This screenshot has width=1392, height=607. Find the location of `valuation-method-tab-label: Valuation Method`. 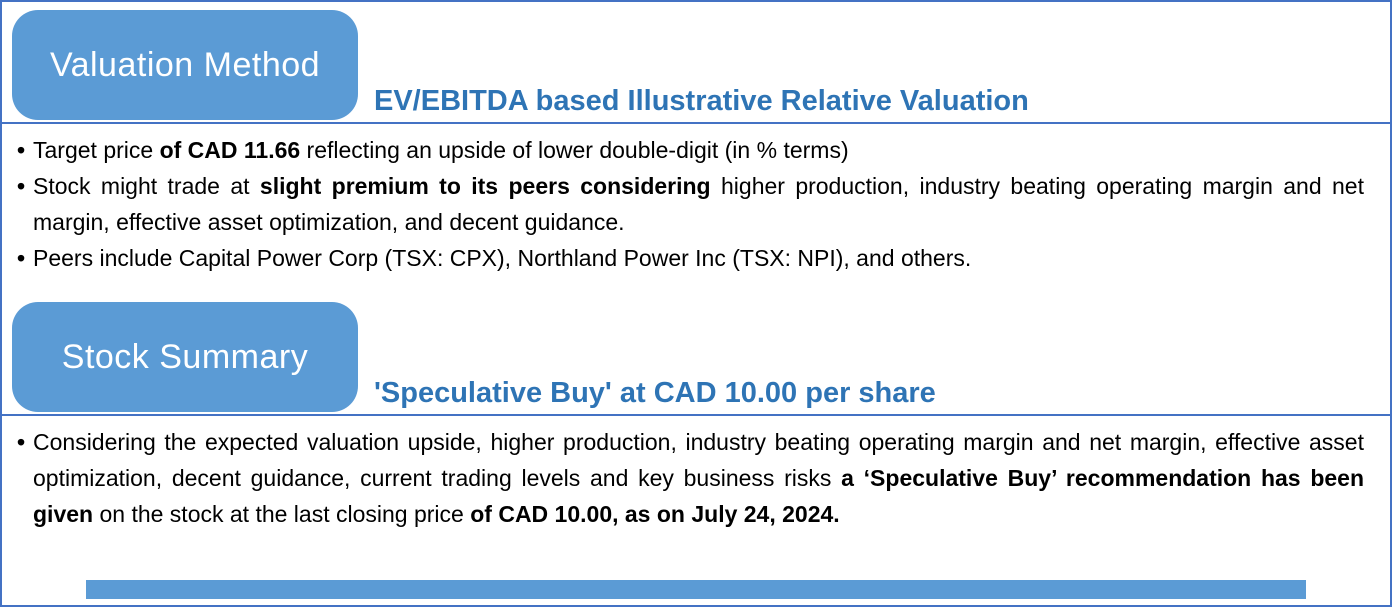

valuation-method-tab-label: Valuation Method is located at coordinates (185, 64).